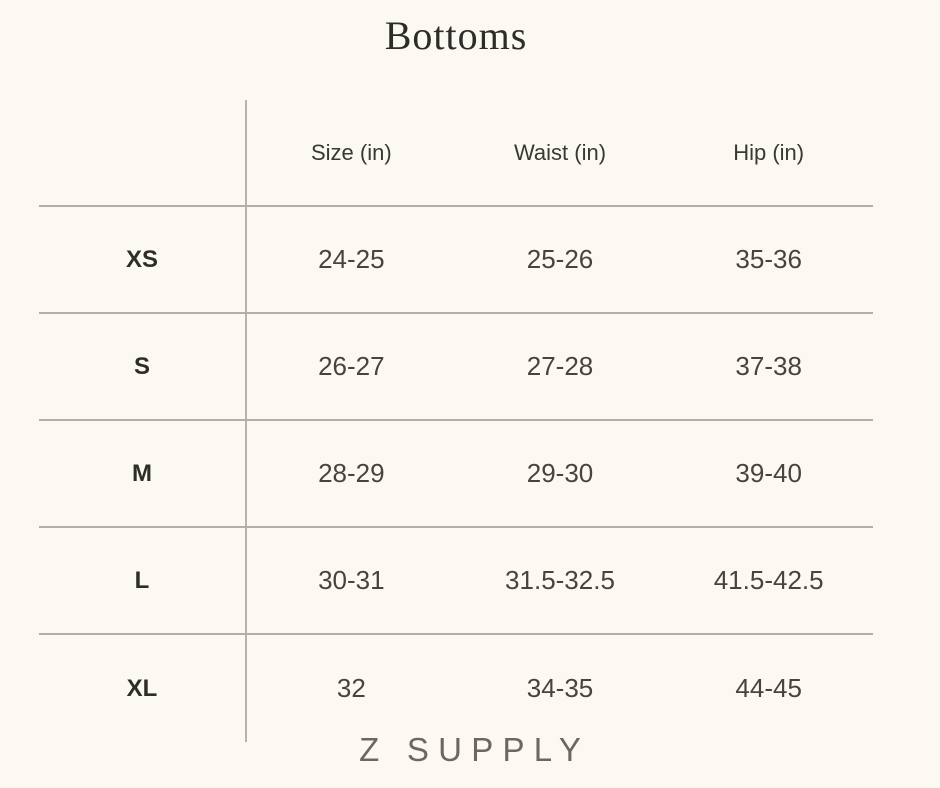  I want to click on cell-hip: 35-36, so click(768, 259).